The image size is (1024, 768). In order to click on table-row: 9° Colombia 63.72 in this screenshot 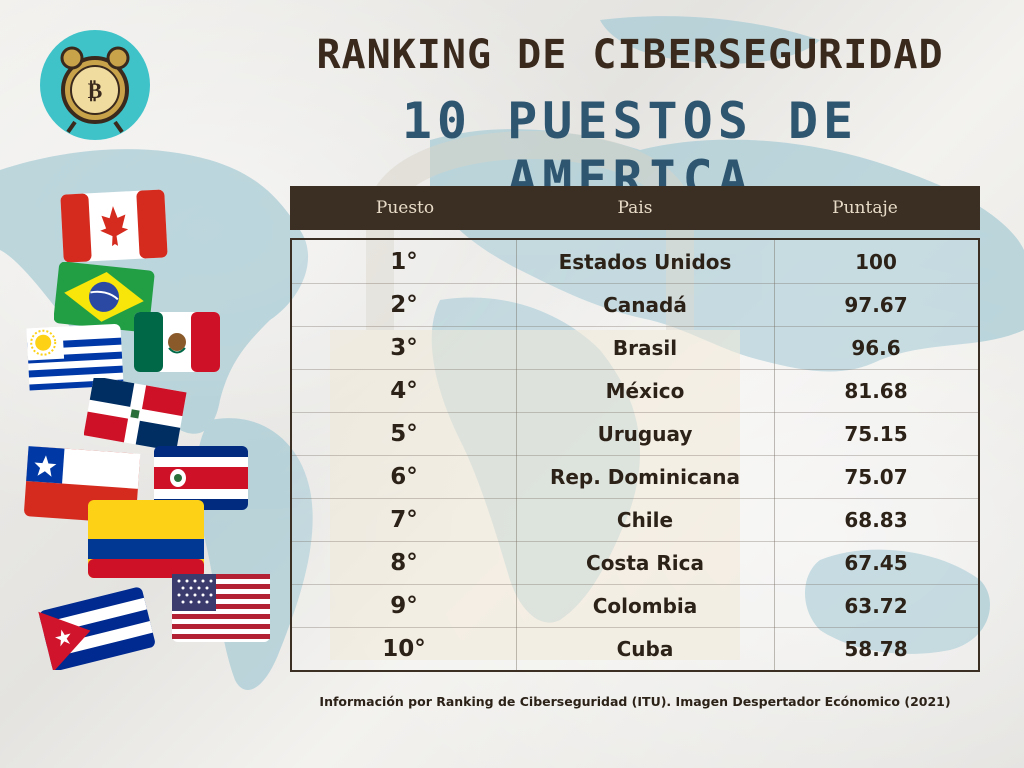, I will do `click(635, 606)`.